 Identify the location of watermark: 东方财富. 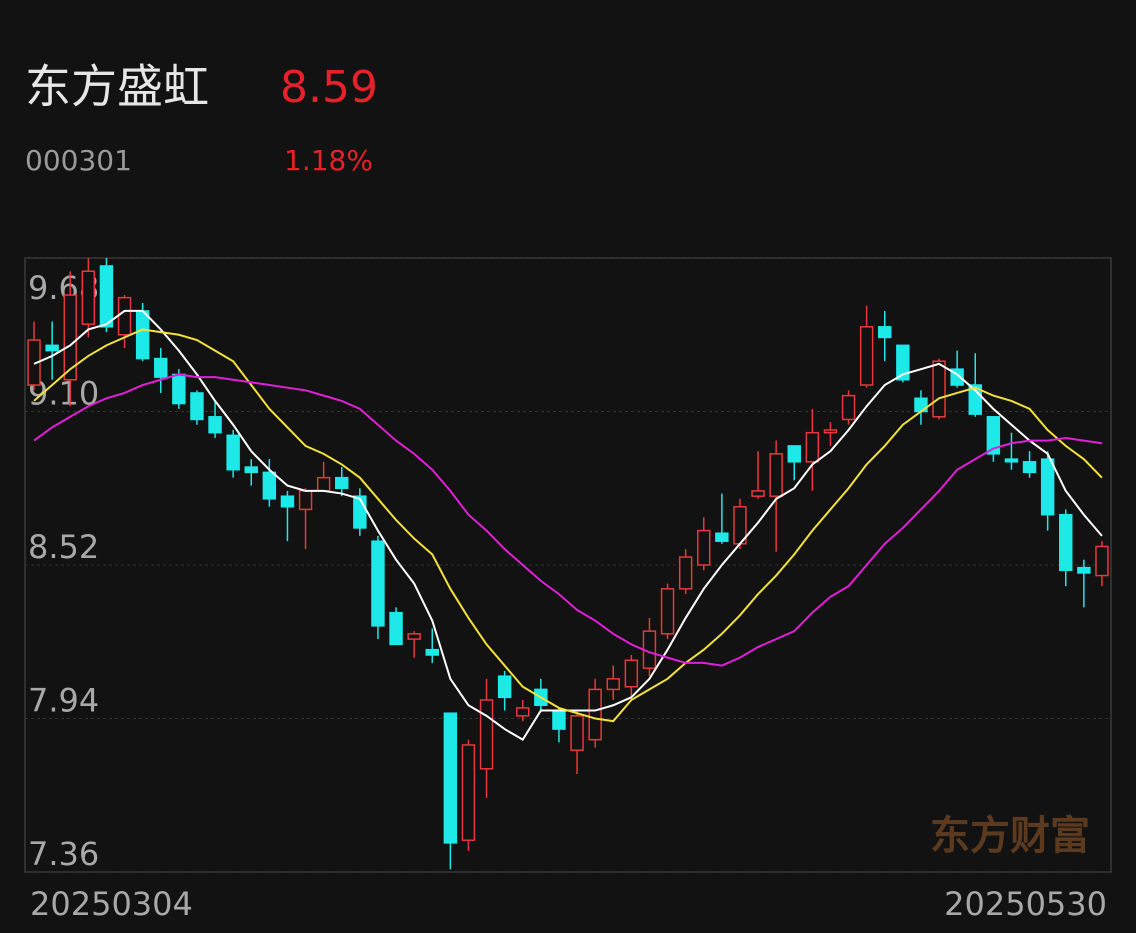
(1010, 836).